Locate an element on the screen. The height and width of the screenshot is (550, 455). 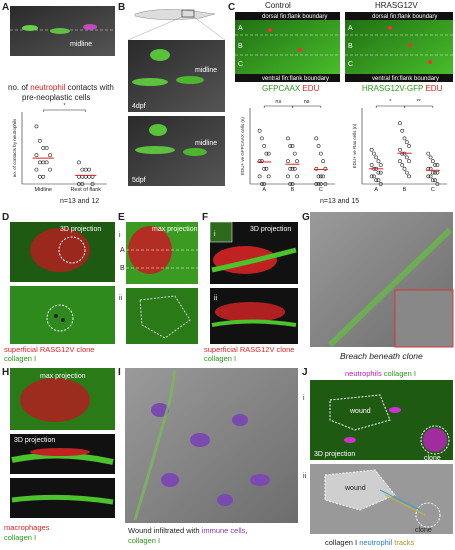
row-label: B is located at coordinates (240, 46).